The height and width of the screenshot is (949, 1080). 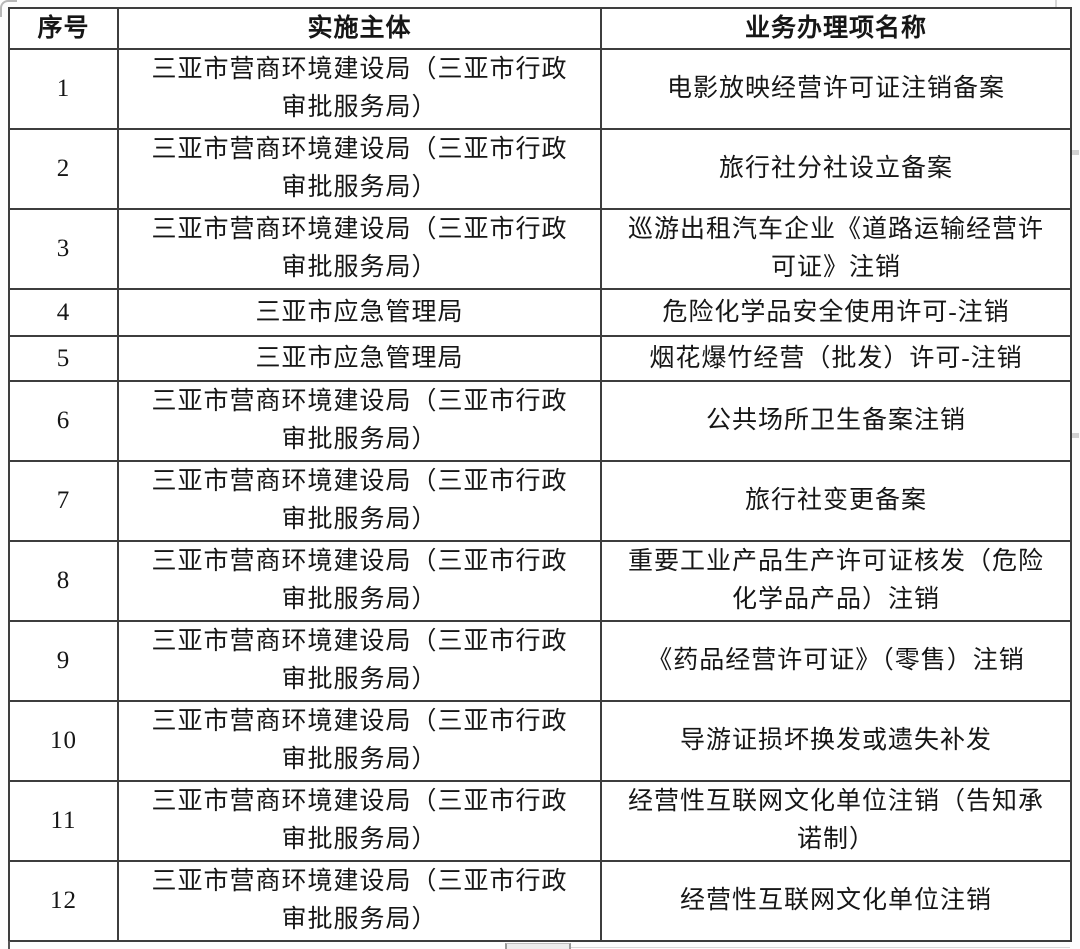 I want to click on item-text: 重要工业产品生产许可证核发（危险化学品产品）注销, so click(x=835, y=580).